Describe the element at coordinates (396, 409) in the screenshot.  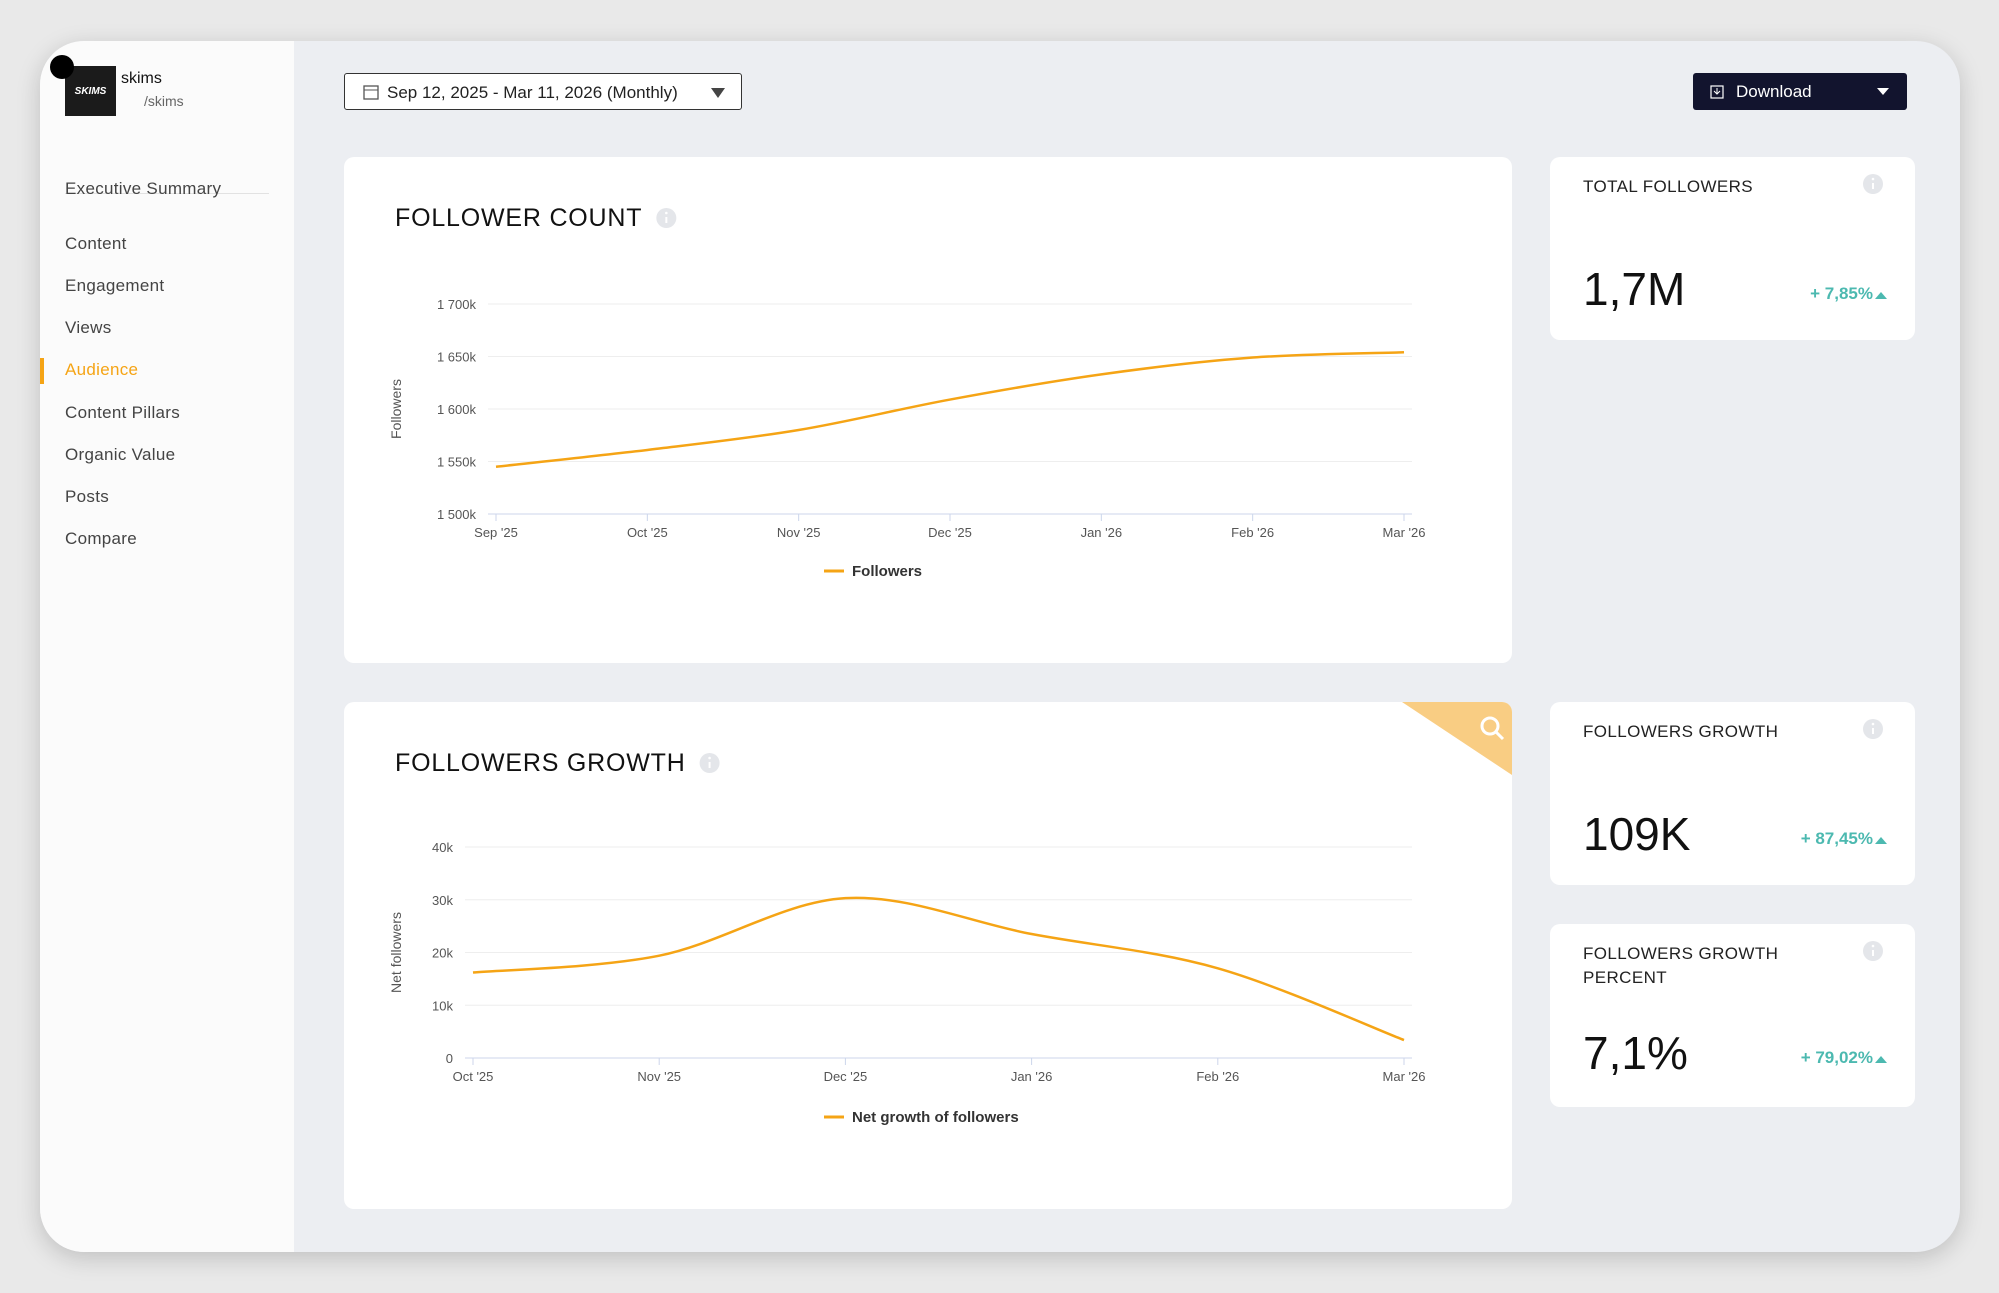
I see `y-axis-title: Followers` at that location.